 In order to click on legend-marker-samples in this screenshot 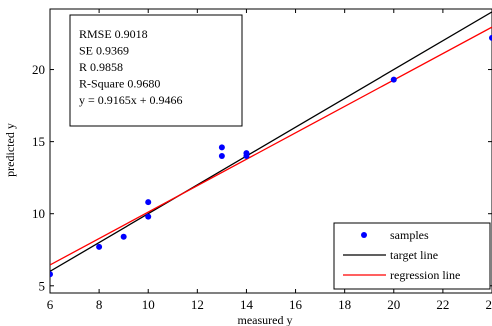, I will do `click(364, 235)`.